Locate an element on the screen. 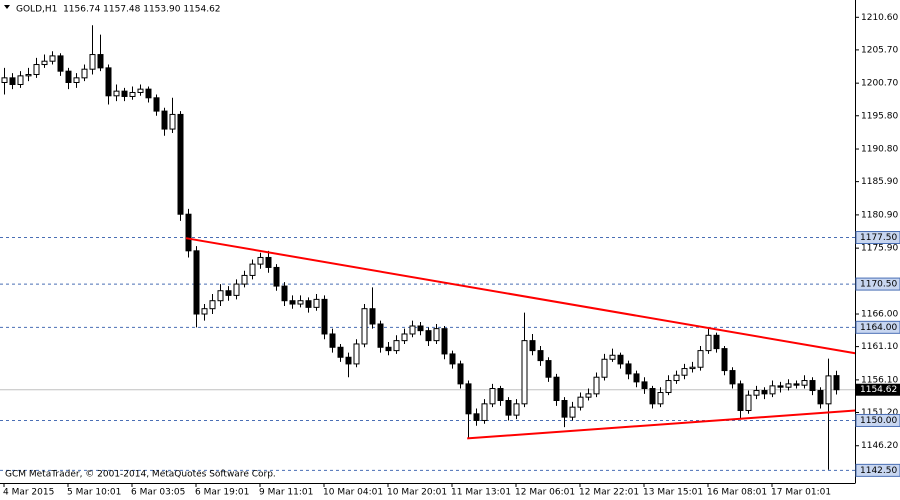 The width and height of the screenshot is (900, 500). y-tick-label: 1146.20 is located at coordinates (879, 446).